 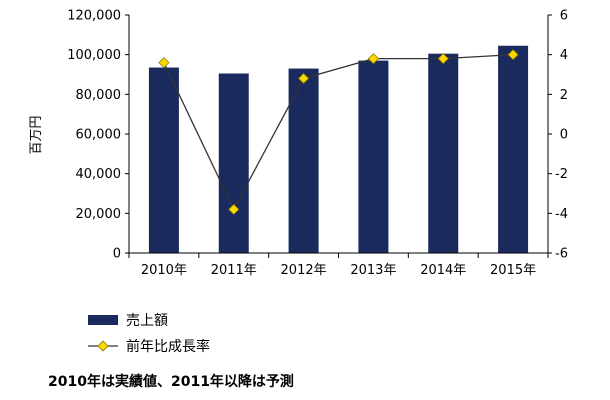 What do you see at coordinates (171, 382) in the screenshot?
I see `footnote: 2010年は実績値、2011年以降は予測` at bounding box center [171, 382].